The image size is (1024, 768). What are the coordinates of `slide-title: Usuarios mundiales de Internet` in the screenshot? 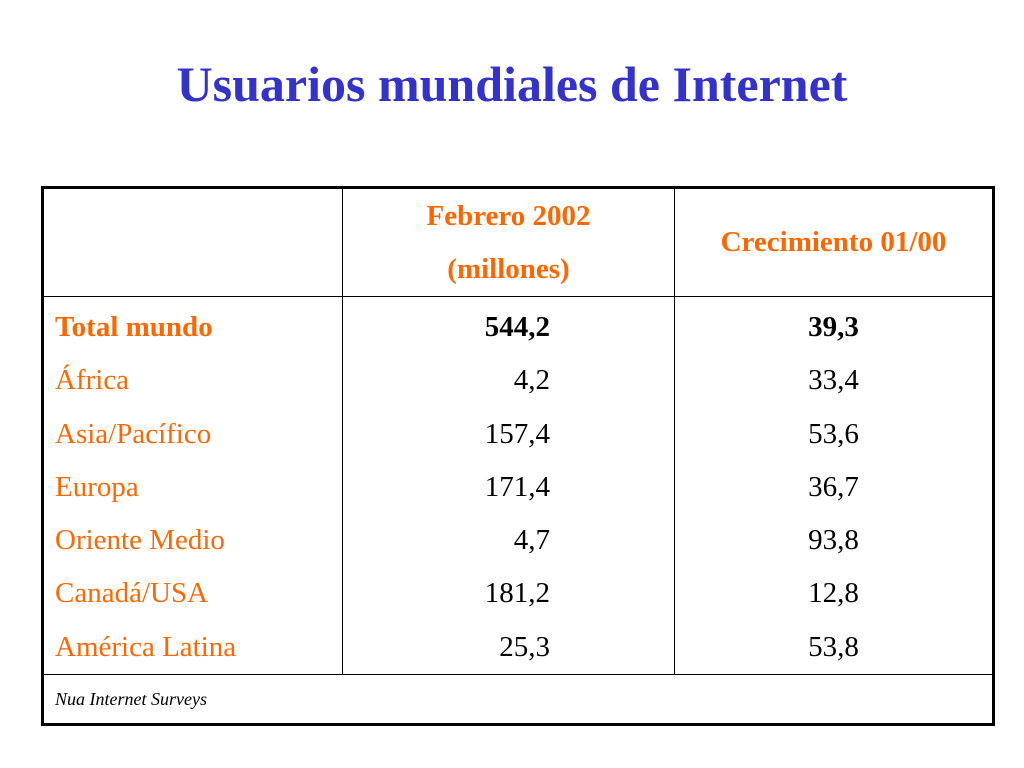 It's located at (512, 84).